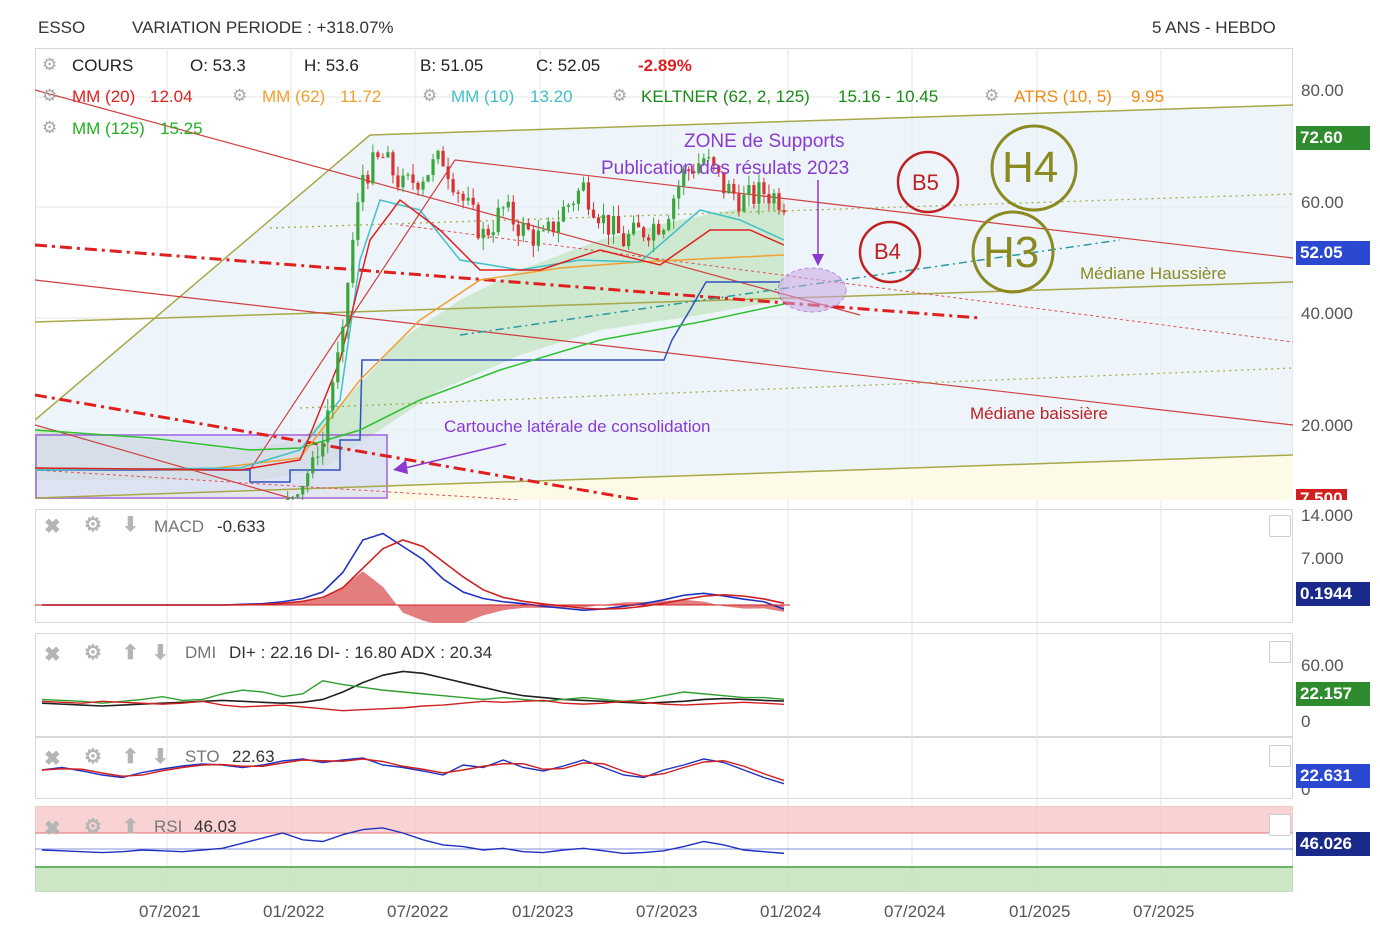  I want to click on macd-close-icon: ✖, so click(52, 527).